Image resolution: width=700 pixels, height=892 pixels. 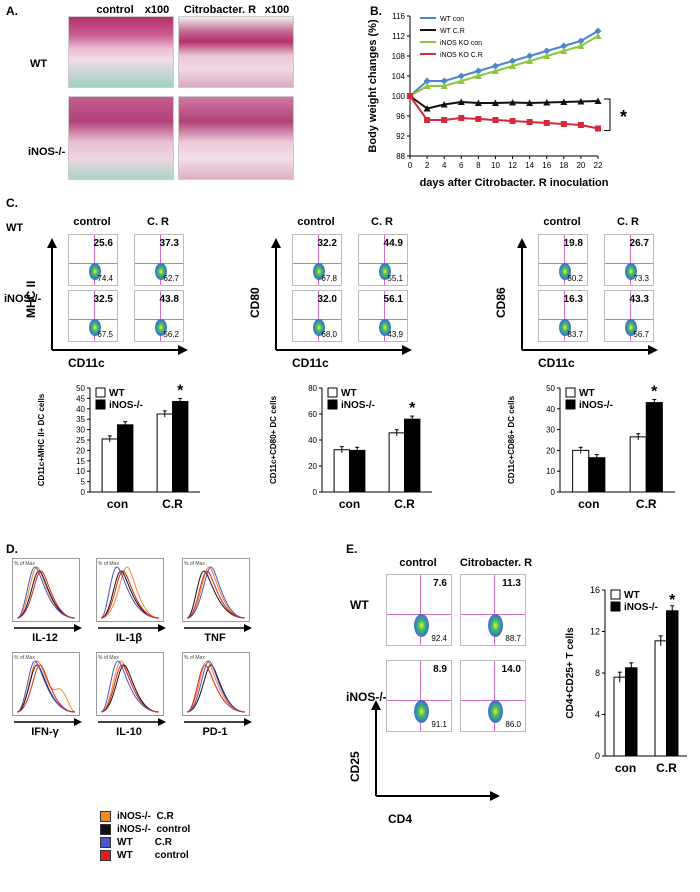 I want to click on flow-x-axis-label: CD4, so click(x=400, y=819).